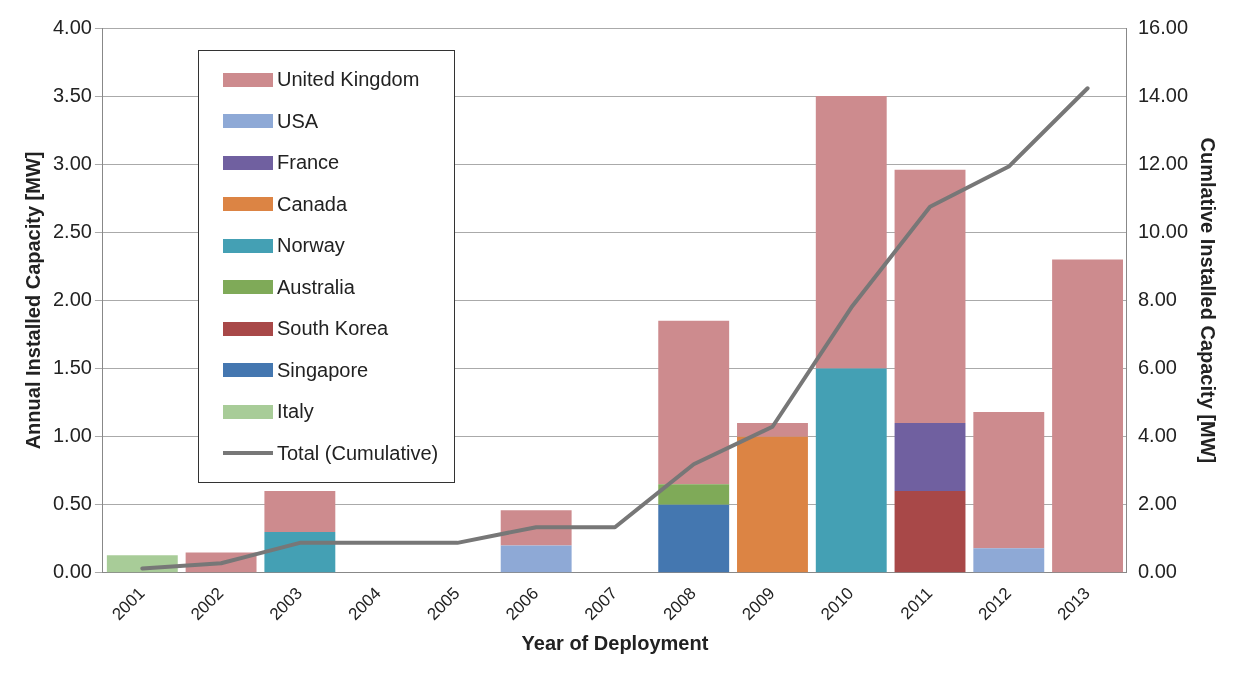 This screenshot has width=1241, height=678. I want to click on y2-tick-label: 6.00, so click(1157, 367).